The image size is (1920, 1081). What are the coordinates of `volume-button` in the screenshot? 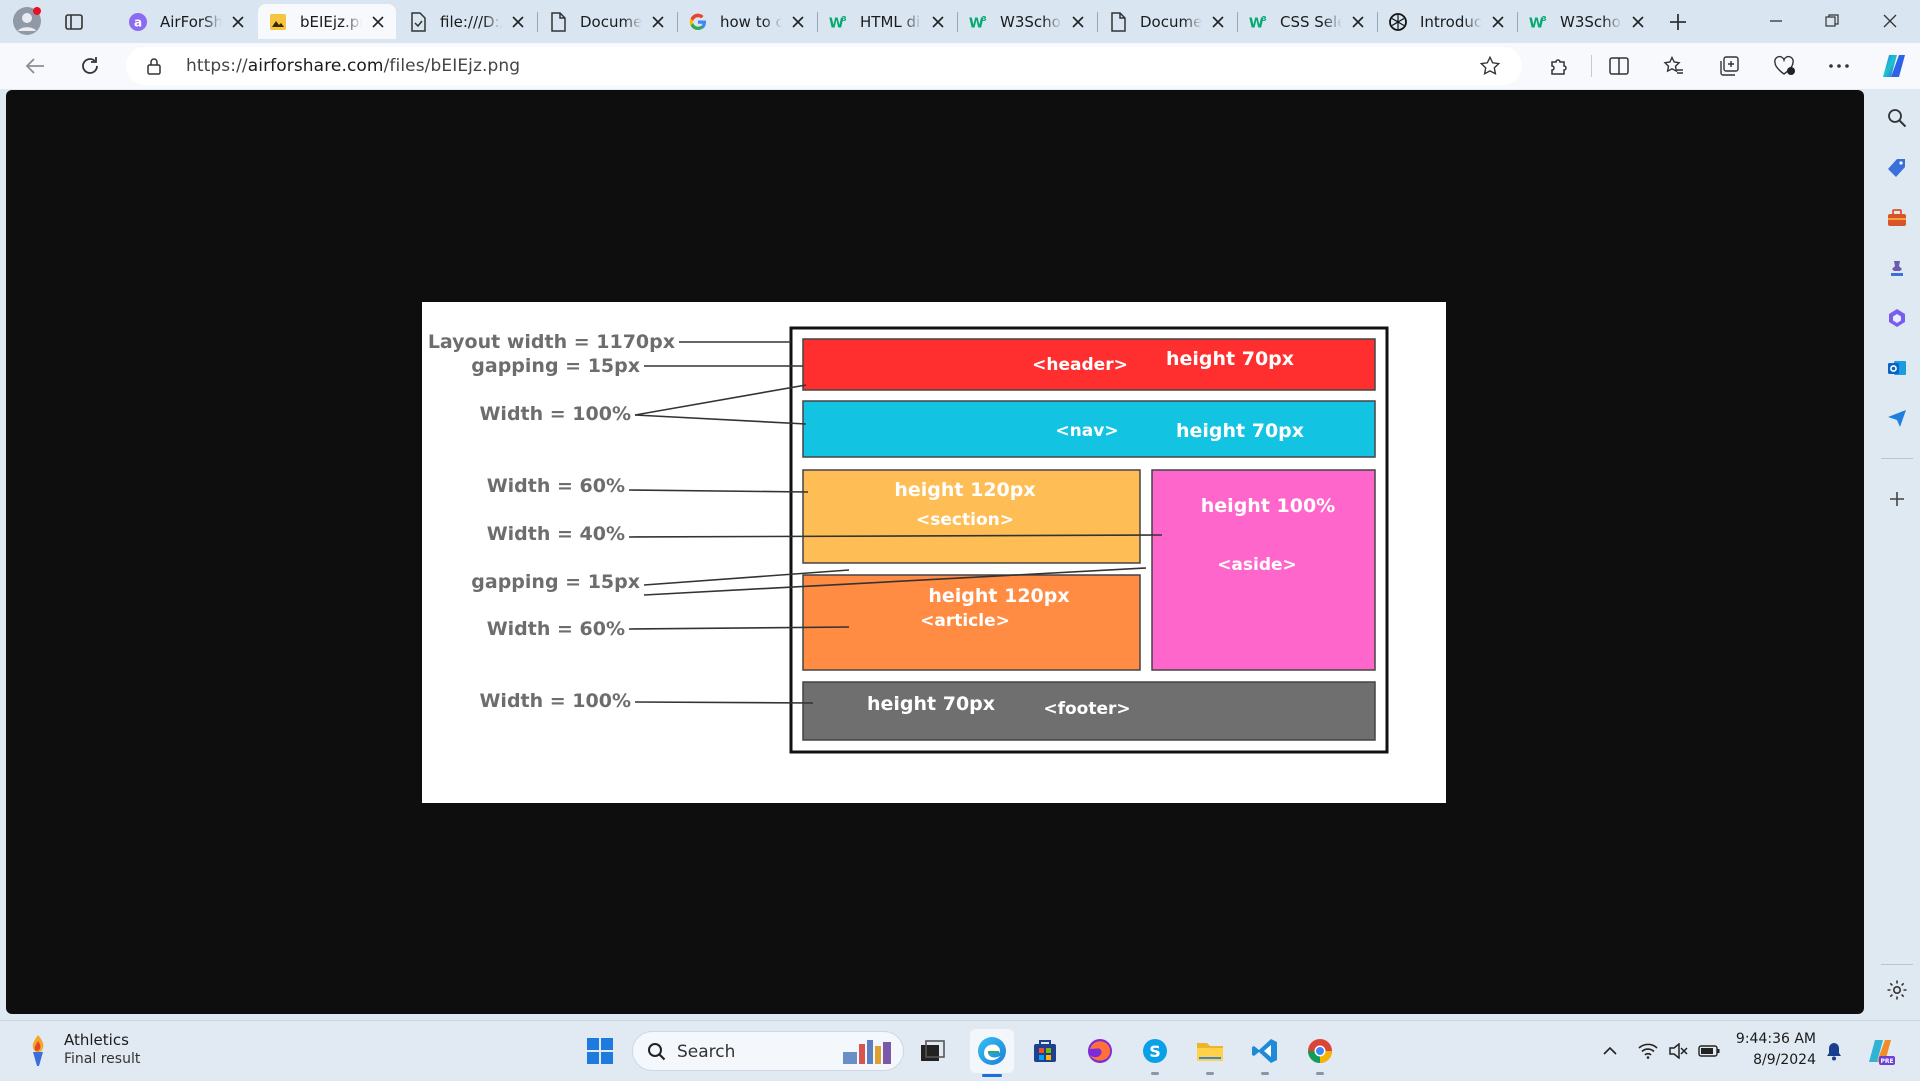 It's located at (1678, 1051).